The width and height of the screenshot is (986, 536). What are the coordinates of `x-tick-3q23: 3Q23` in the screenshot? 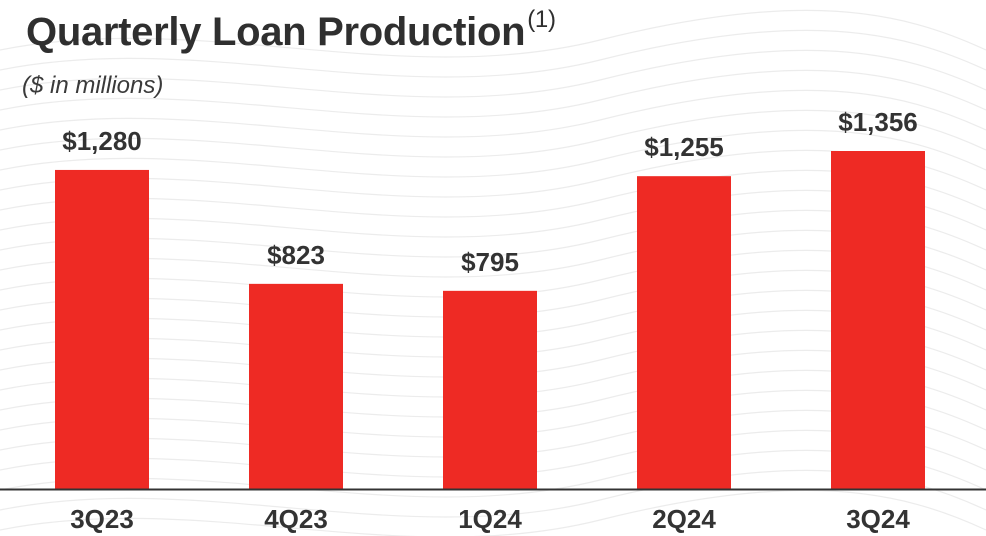 It's located at (102, 519).